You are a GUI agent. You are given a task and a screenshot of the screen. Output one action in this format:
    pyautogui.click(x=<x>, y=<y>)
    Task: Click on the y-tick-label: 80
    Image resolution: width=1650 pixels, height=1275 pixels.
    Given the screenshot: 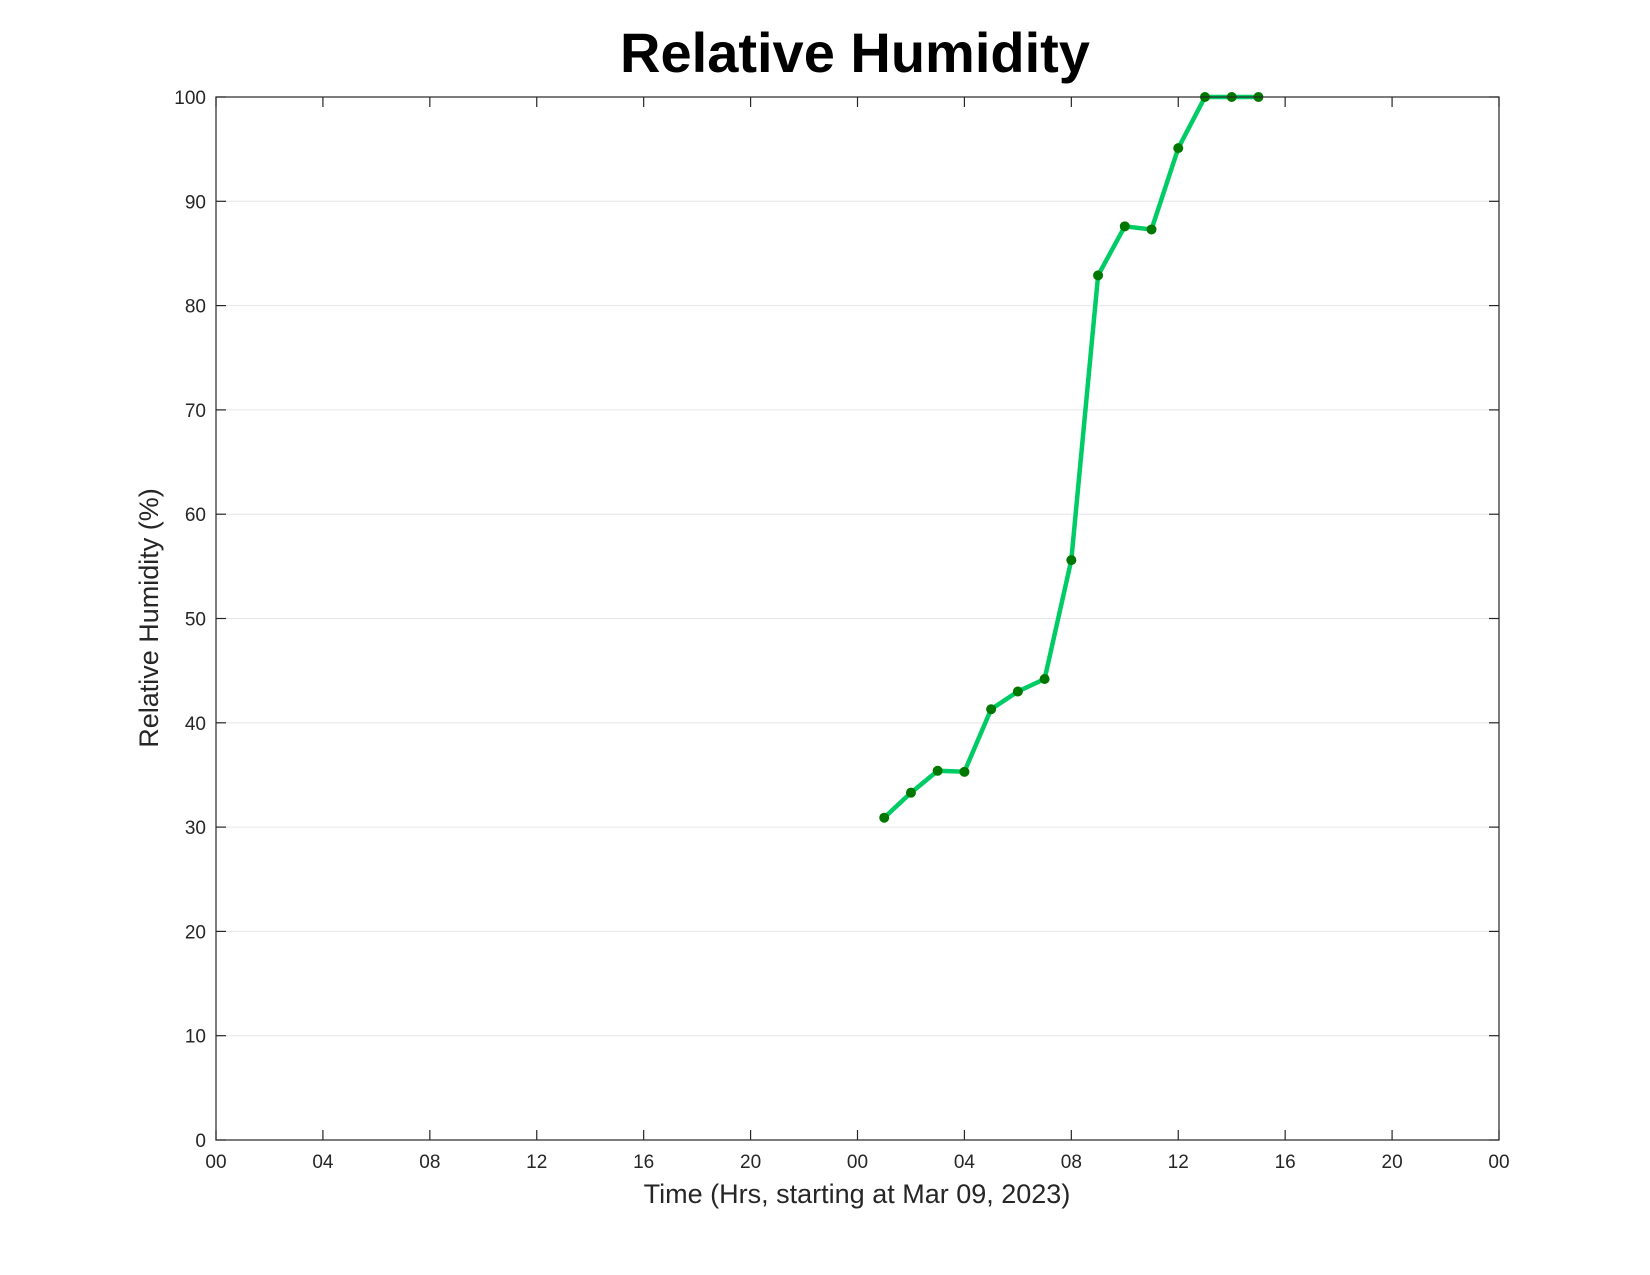 What is the action you would take?
    pyautogui.click(x=195, y=307)
    